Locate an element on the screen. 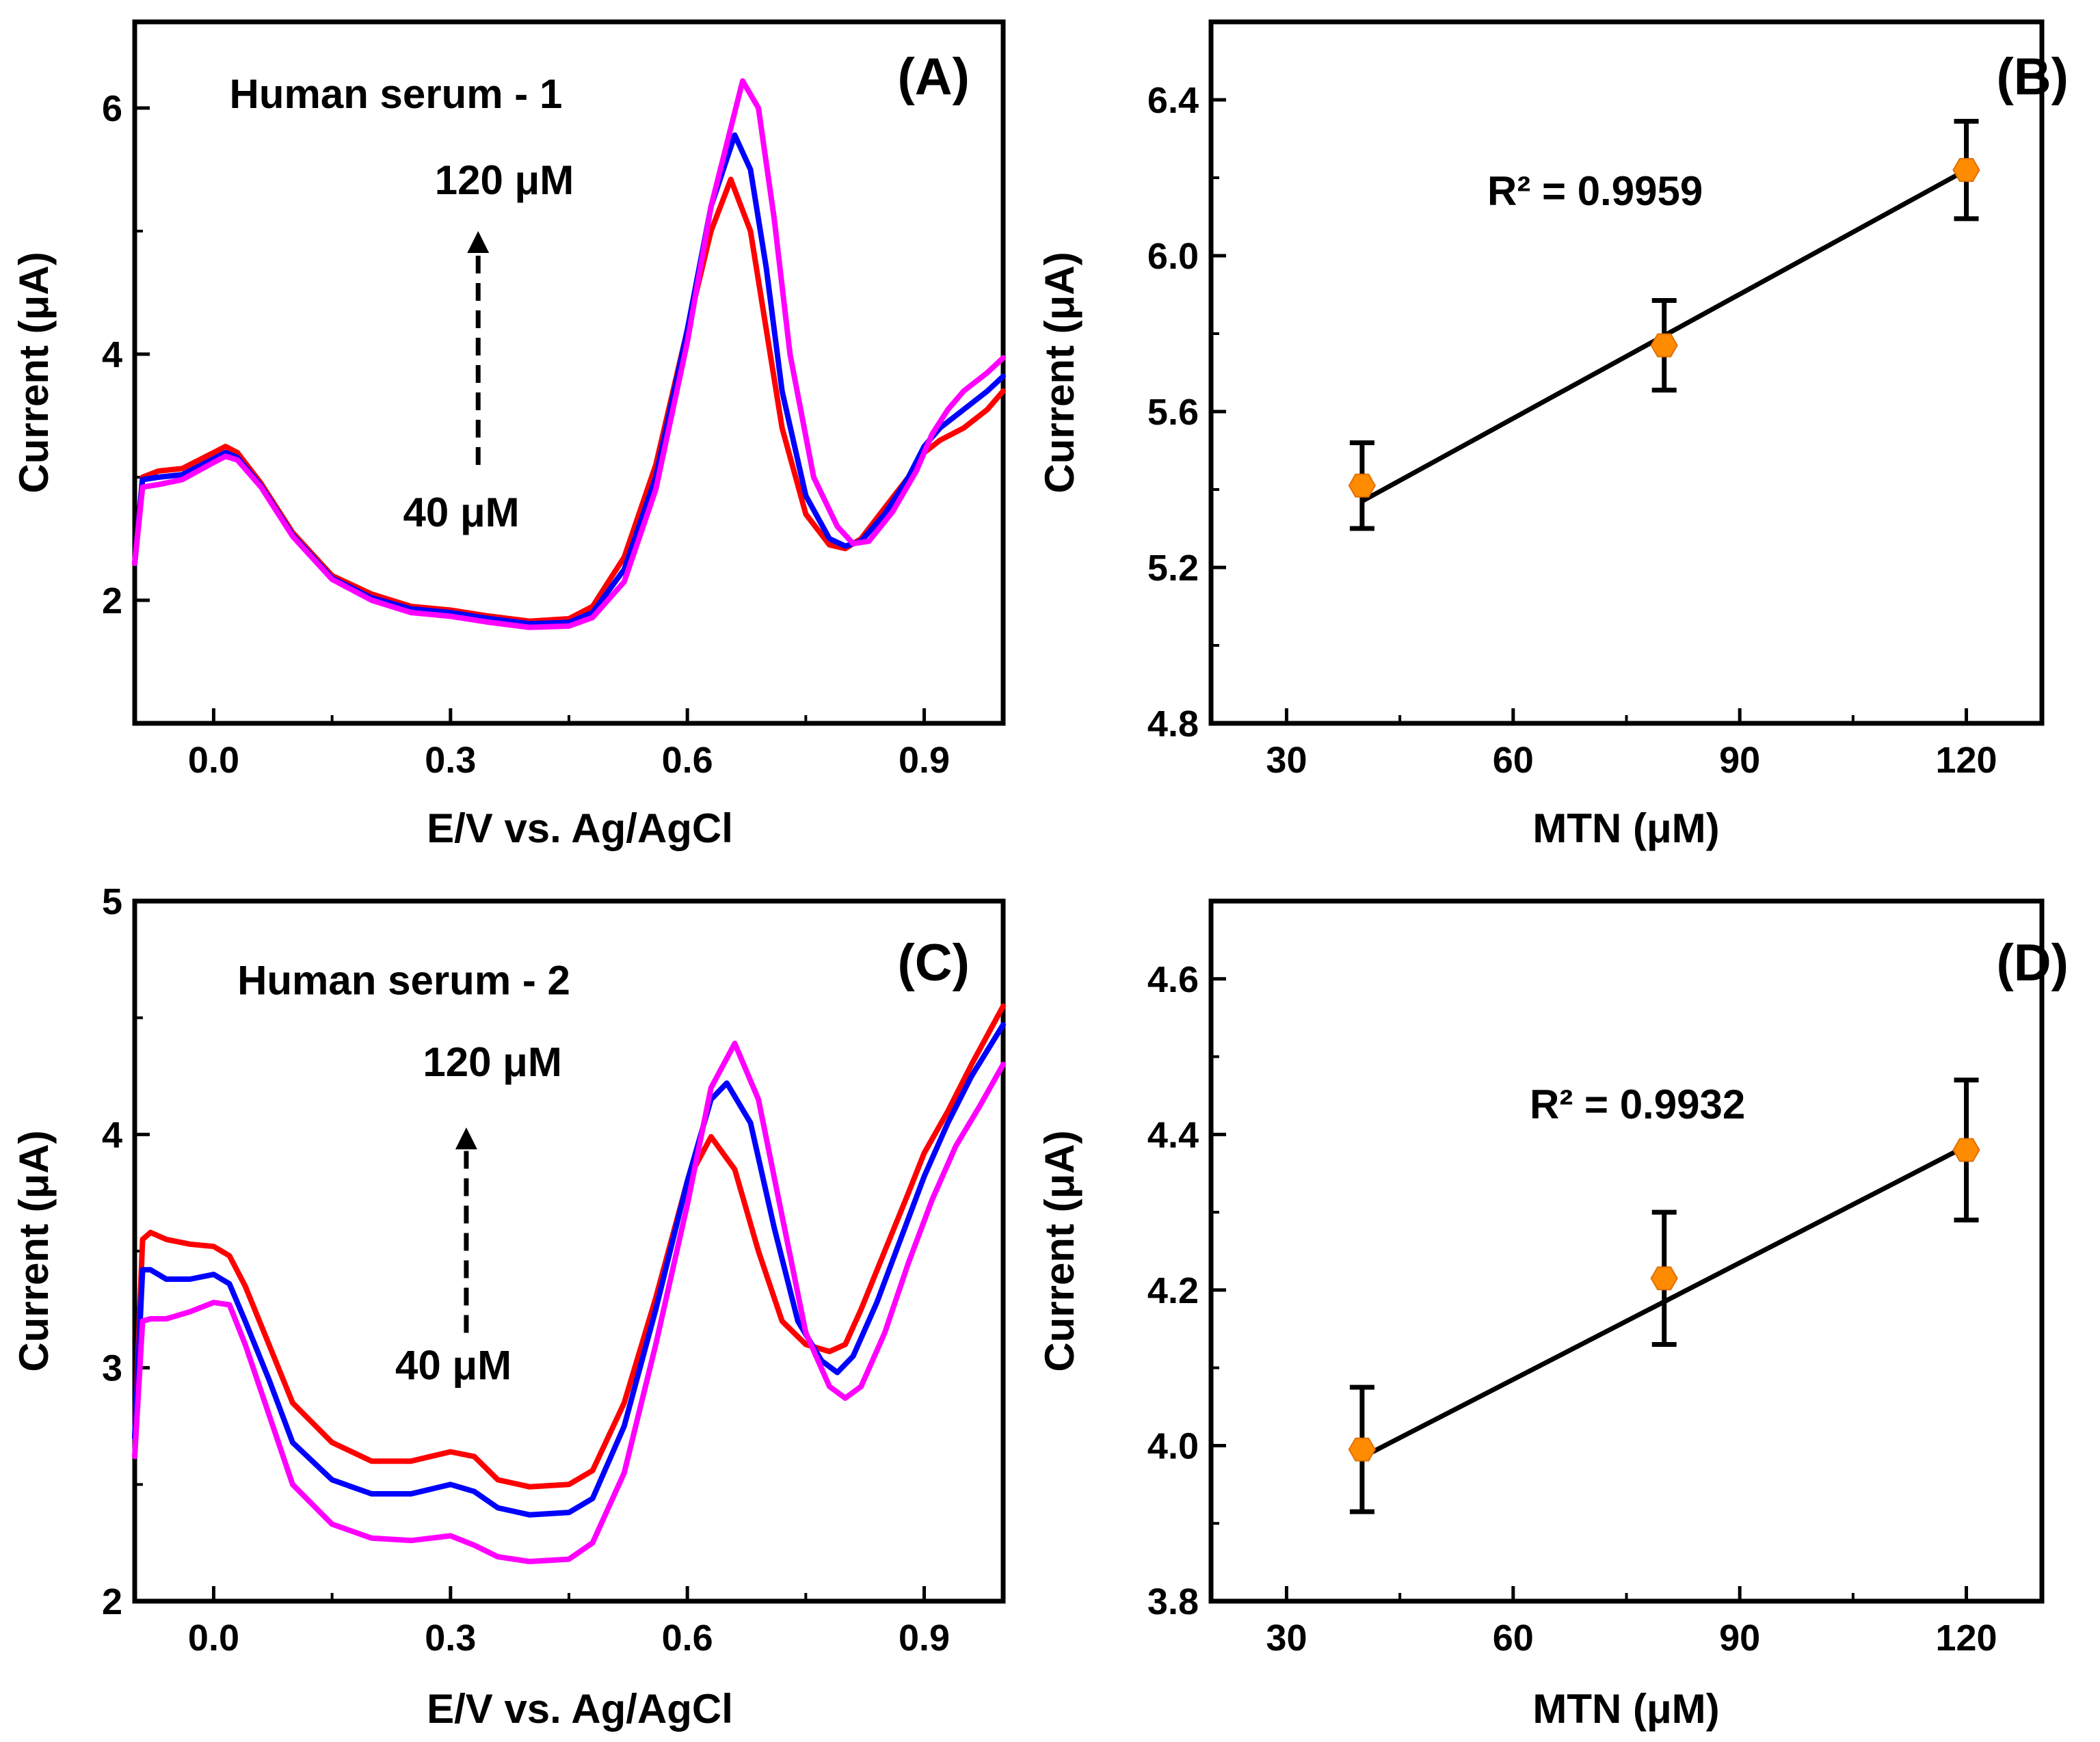  panel-c-label: (C) is located at coordinates (933, 963).